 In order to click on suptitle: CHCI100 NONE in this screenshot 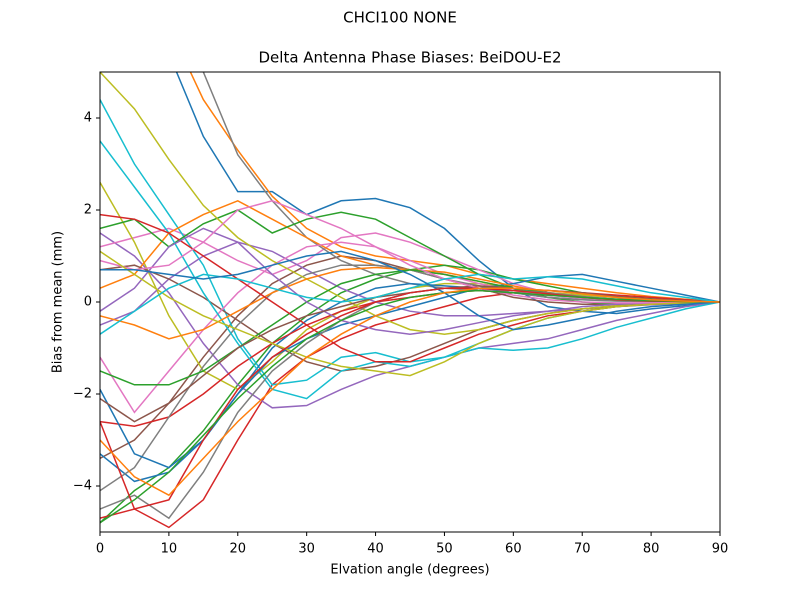, I will do `click(400, 18)`.